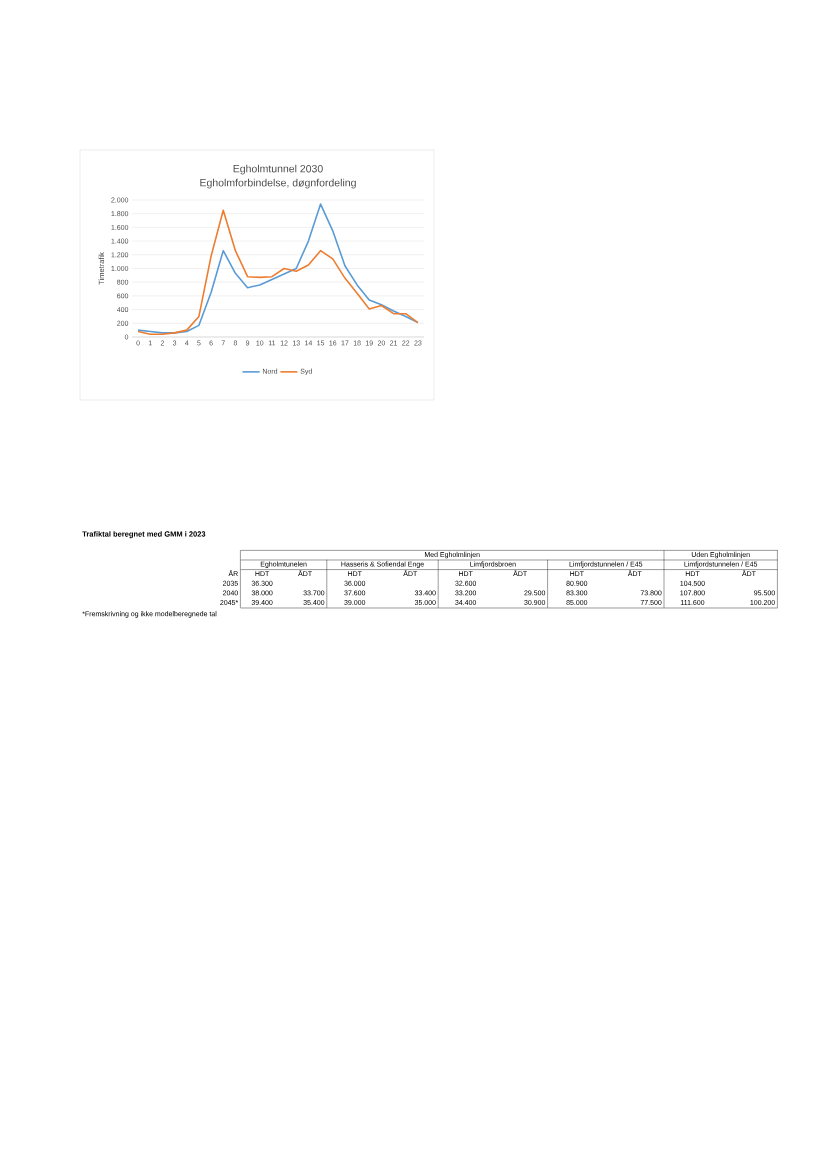 Image resolution: width=827 pixels, height=1169 pixels. I want to click on chart-subtitle: Egholmforbindelse, døgnfordeling, so click(278, 183).